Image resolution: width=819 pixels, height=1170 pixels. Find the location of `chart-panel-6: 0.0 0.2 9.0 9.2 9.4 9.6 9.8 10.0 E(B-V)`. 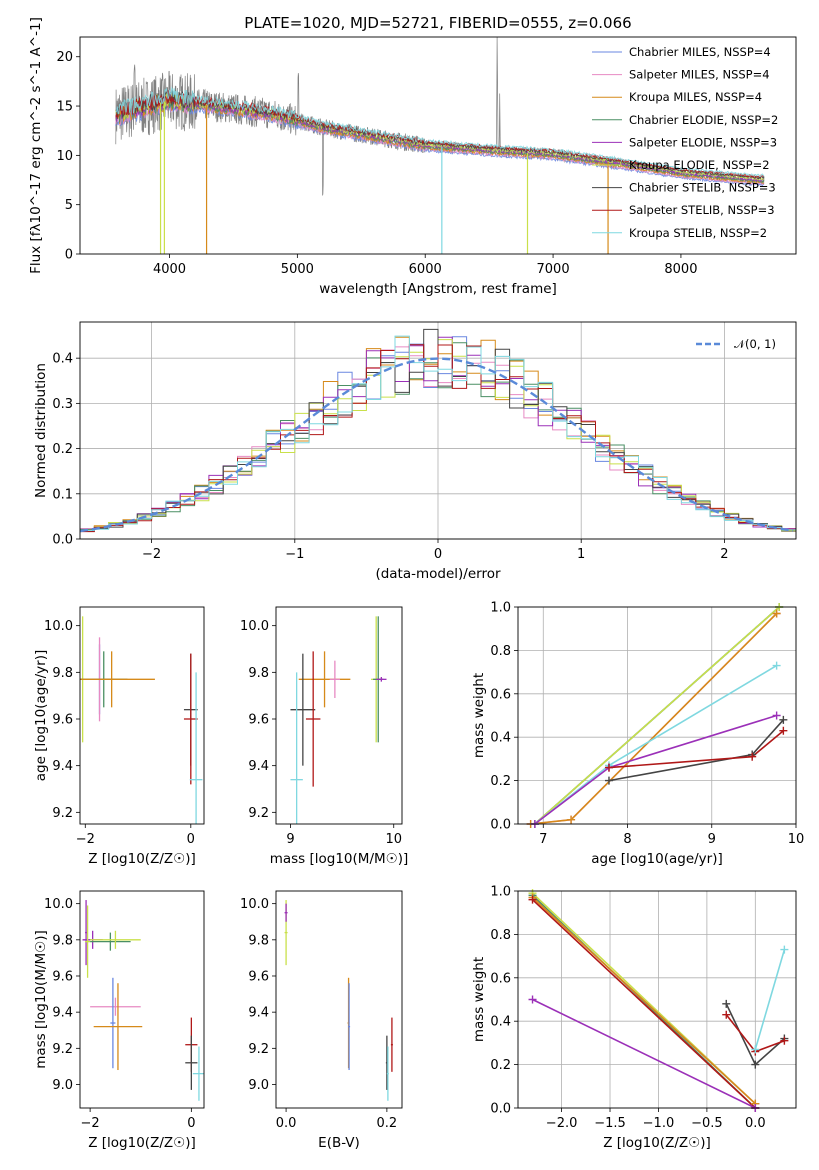

chart-panel-6: 0.0 0.2 9.0 9.2 9.4 9.6 9.8 10.0 E(B-V) is located at coordinates (321, 1020).